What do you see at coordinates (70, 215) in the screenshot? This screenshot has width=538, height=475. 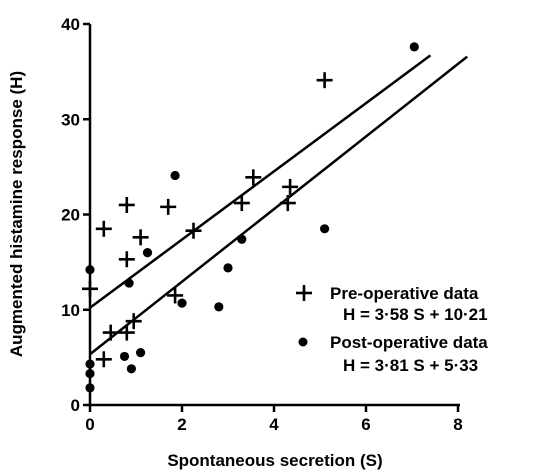 I see `y-tick-label-20: 20` at bounding box center [70, 215].